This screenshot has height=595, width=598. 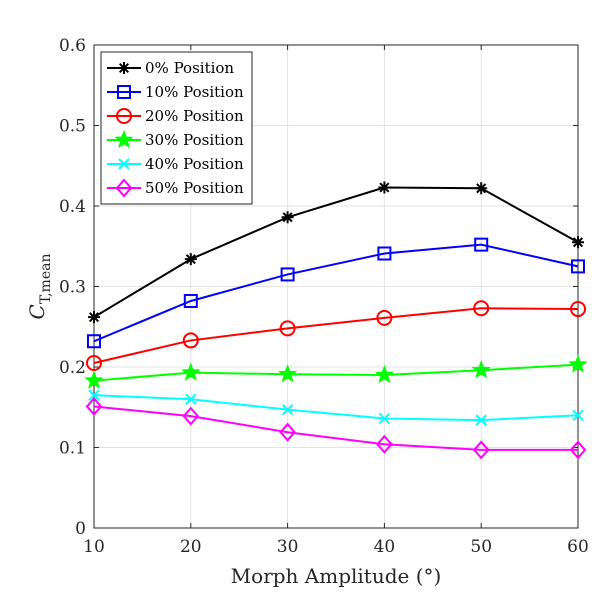 What do you see at coordinates (385, 547) in the screenshot?
I see `x-tick-label: 40` at bounding box center [385, 547].